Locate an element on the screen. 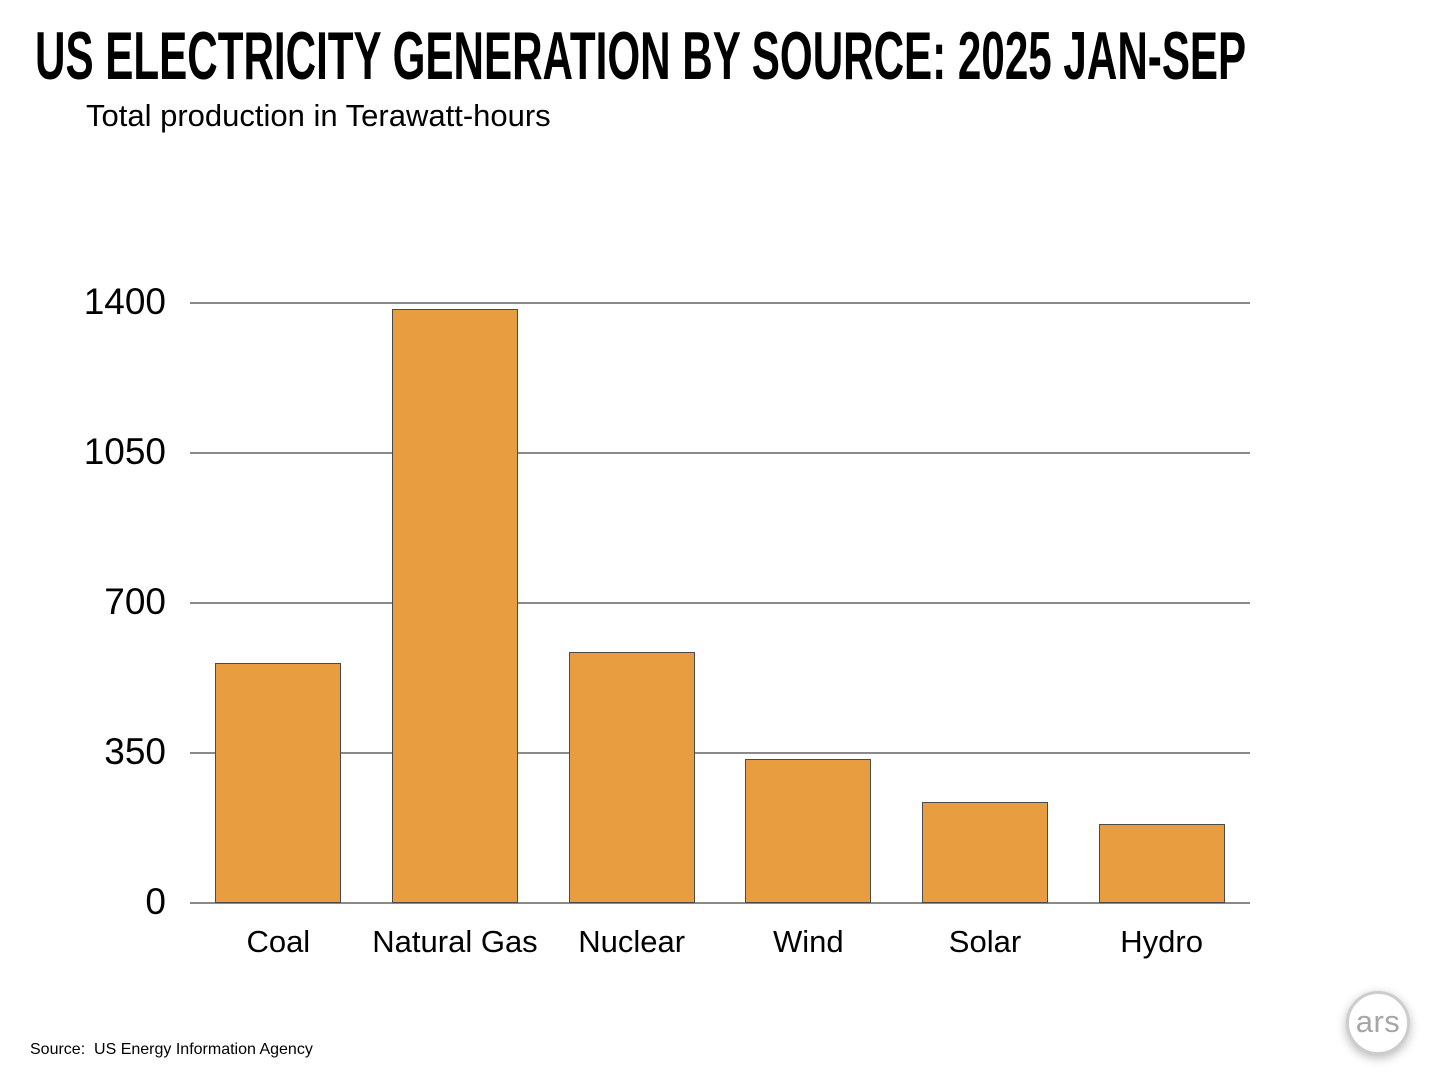 The image size is (1440, 1080). x-category-label-coal: Coal is located at coordinates (278, 941).